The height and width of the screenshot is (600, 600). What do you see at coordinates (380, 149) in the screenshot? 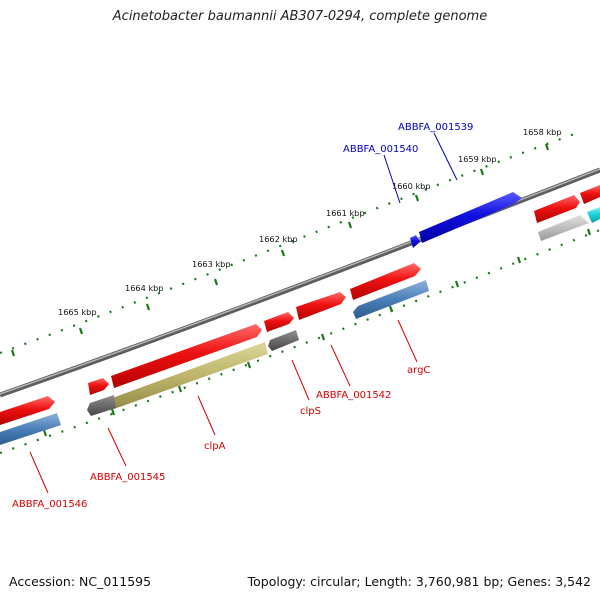
I see `gene-label: ABBFA_001540` at bounding box center [380, 149].